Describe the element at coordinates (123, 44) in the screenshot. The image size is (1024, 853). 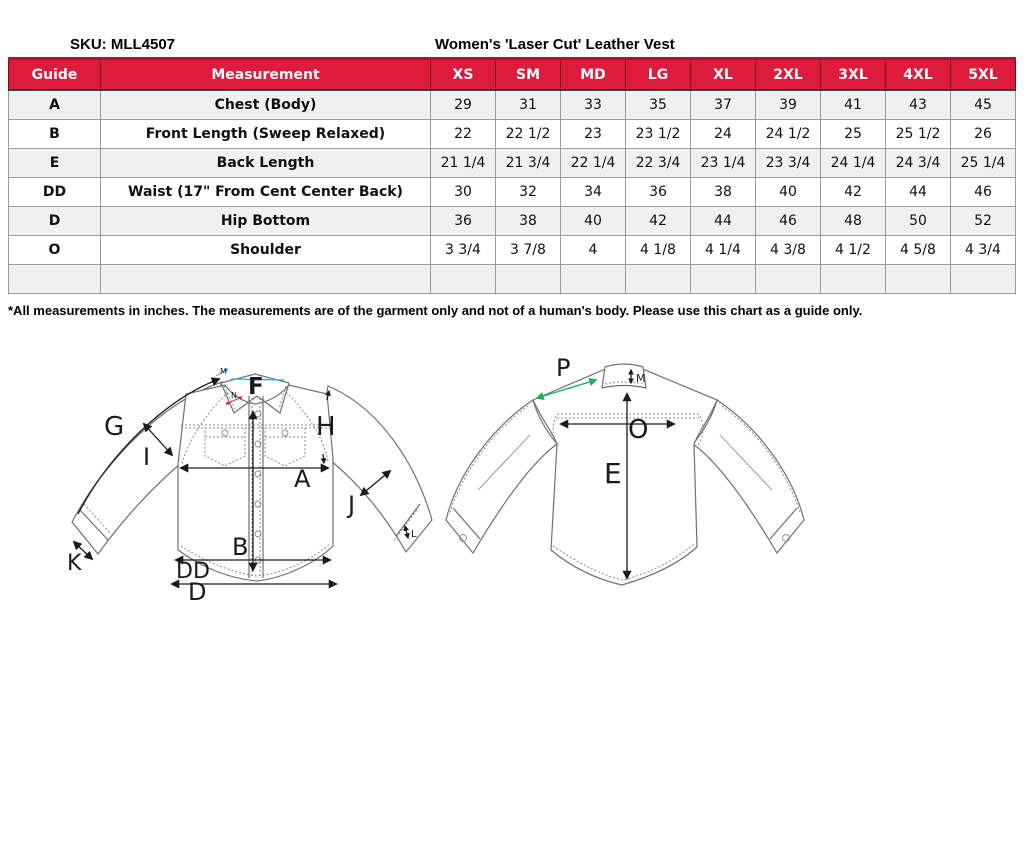
I see `sku-label: SKU: MLL4507` at that location.